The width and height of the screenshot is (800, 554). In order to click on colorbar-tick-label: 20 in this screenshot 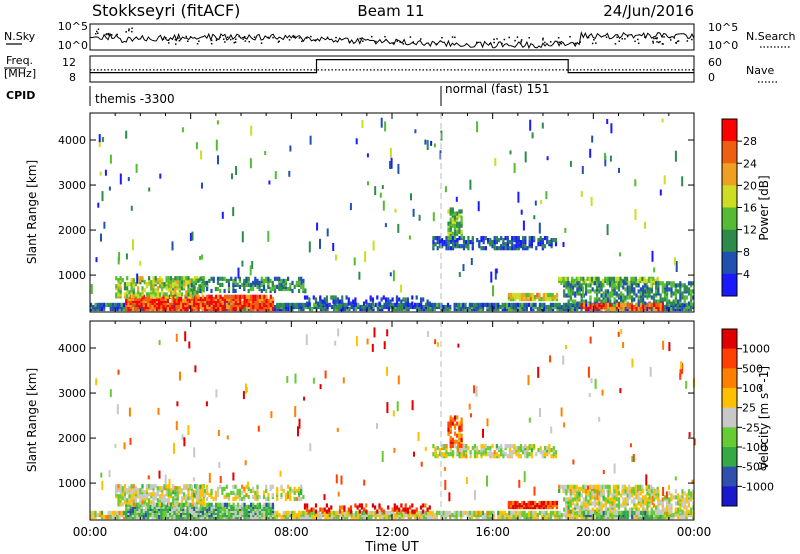, I will do `click(750, 185)`.